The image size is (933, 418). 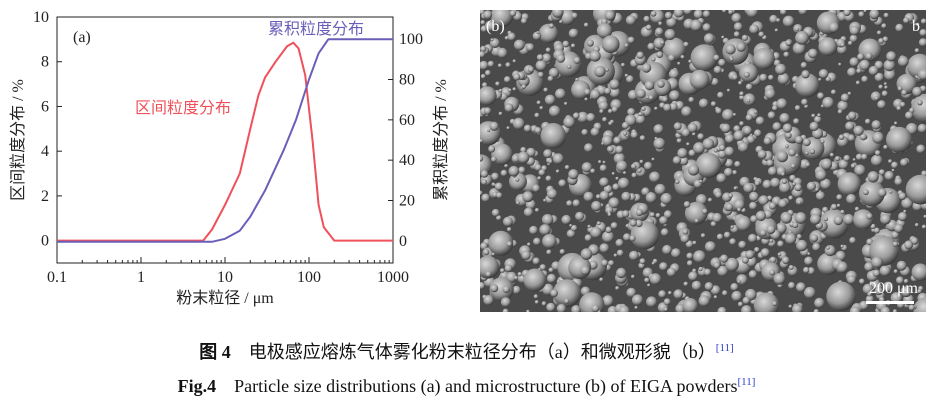 I want to click on y-right-tick-label: 0, so click(x=403, y=241).